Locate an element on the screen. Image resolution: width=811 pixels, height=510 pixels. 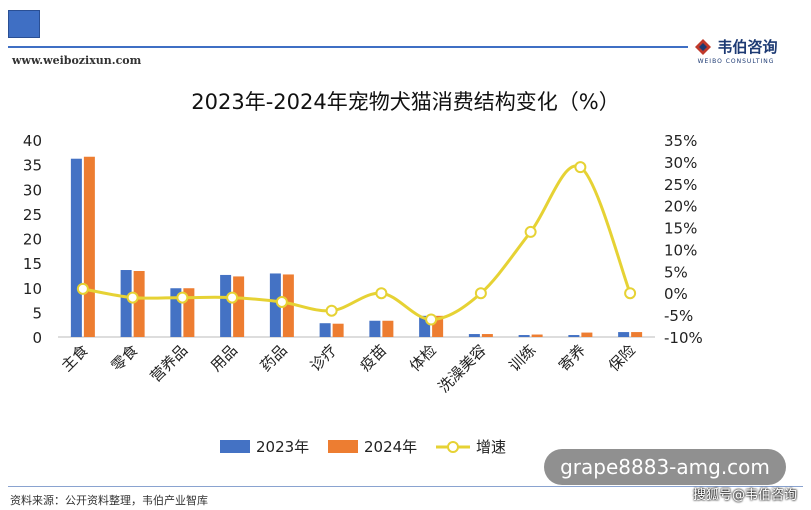
header-square-icon is located at coordinates (24, 24).